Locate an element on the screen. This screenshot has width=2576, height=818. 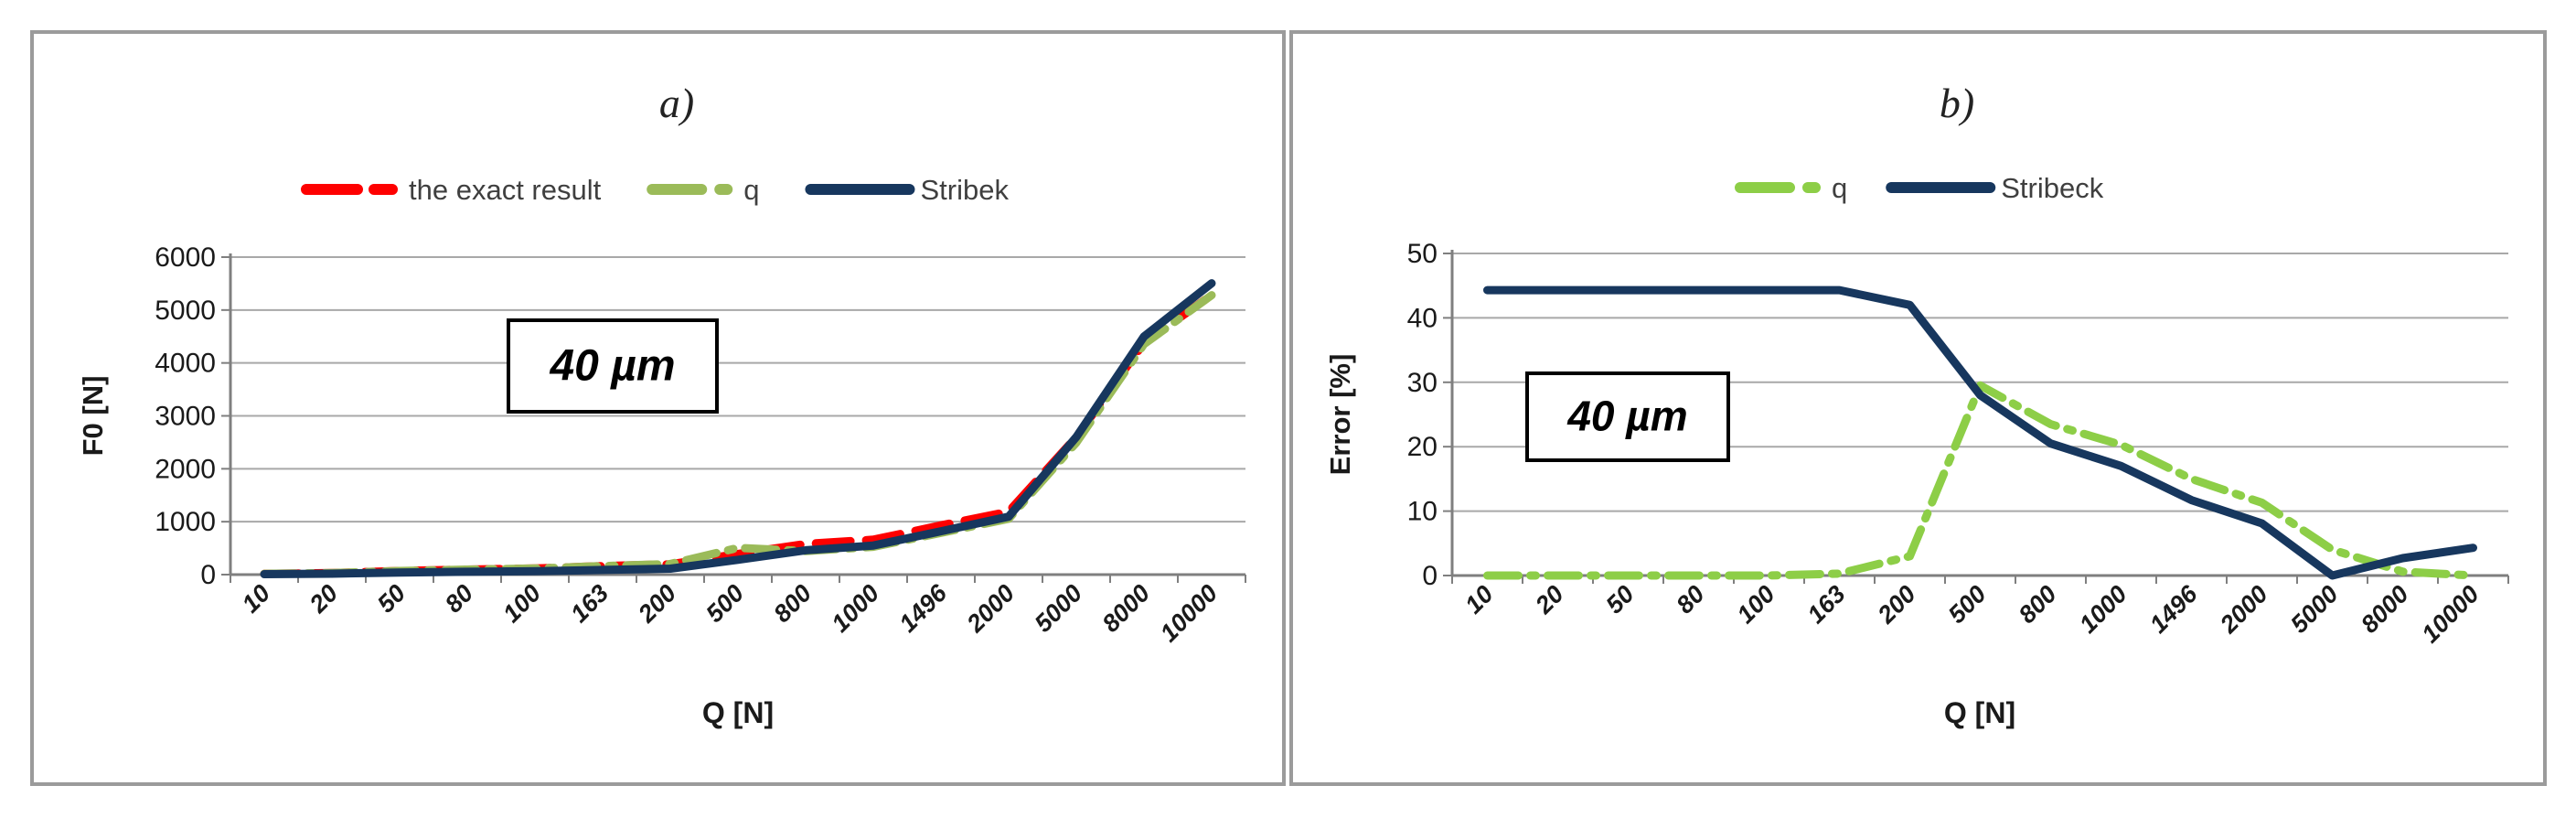
series-line-Stribek is located at coordinates (738, 429).